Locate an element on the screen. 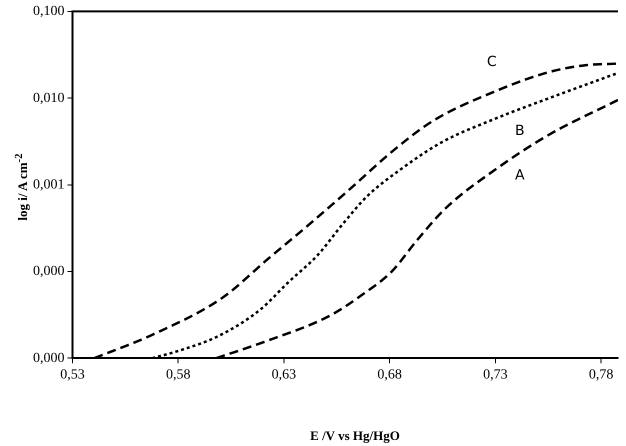 The height and width of the screenshot is (446, 626). x-tick-label: 0,58 is located at coordinates (178, 374).